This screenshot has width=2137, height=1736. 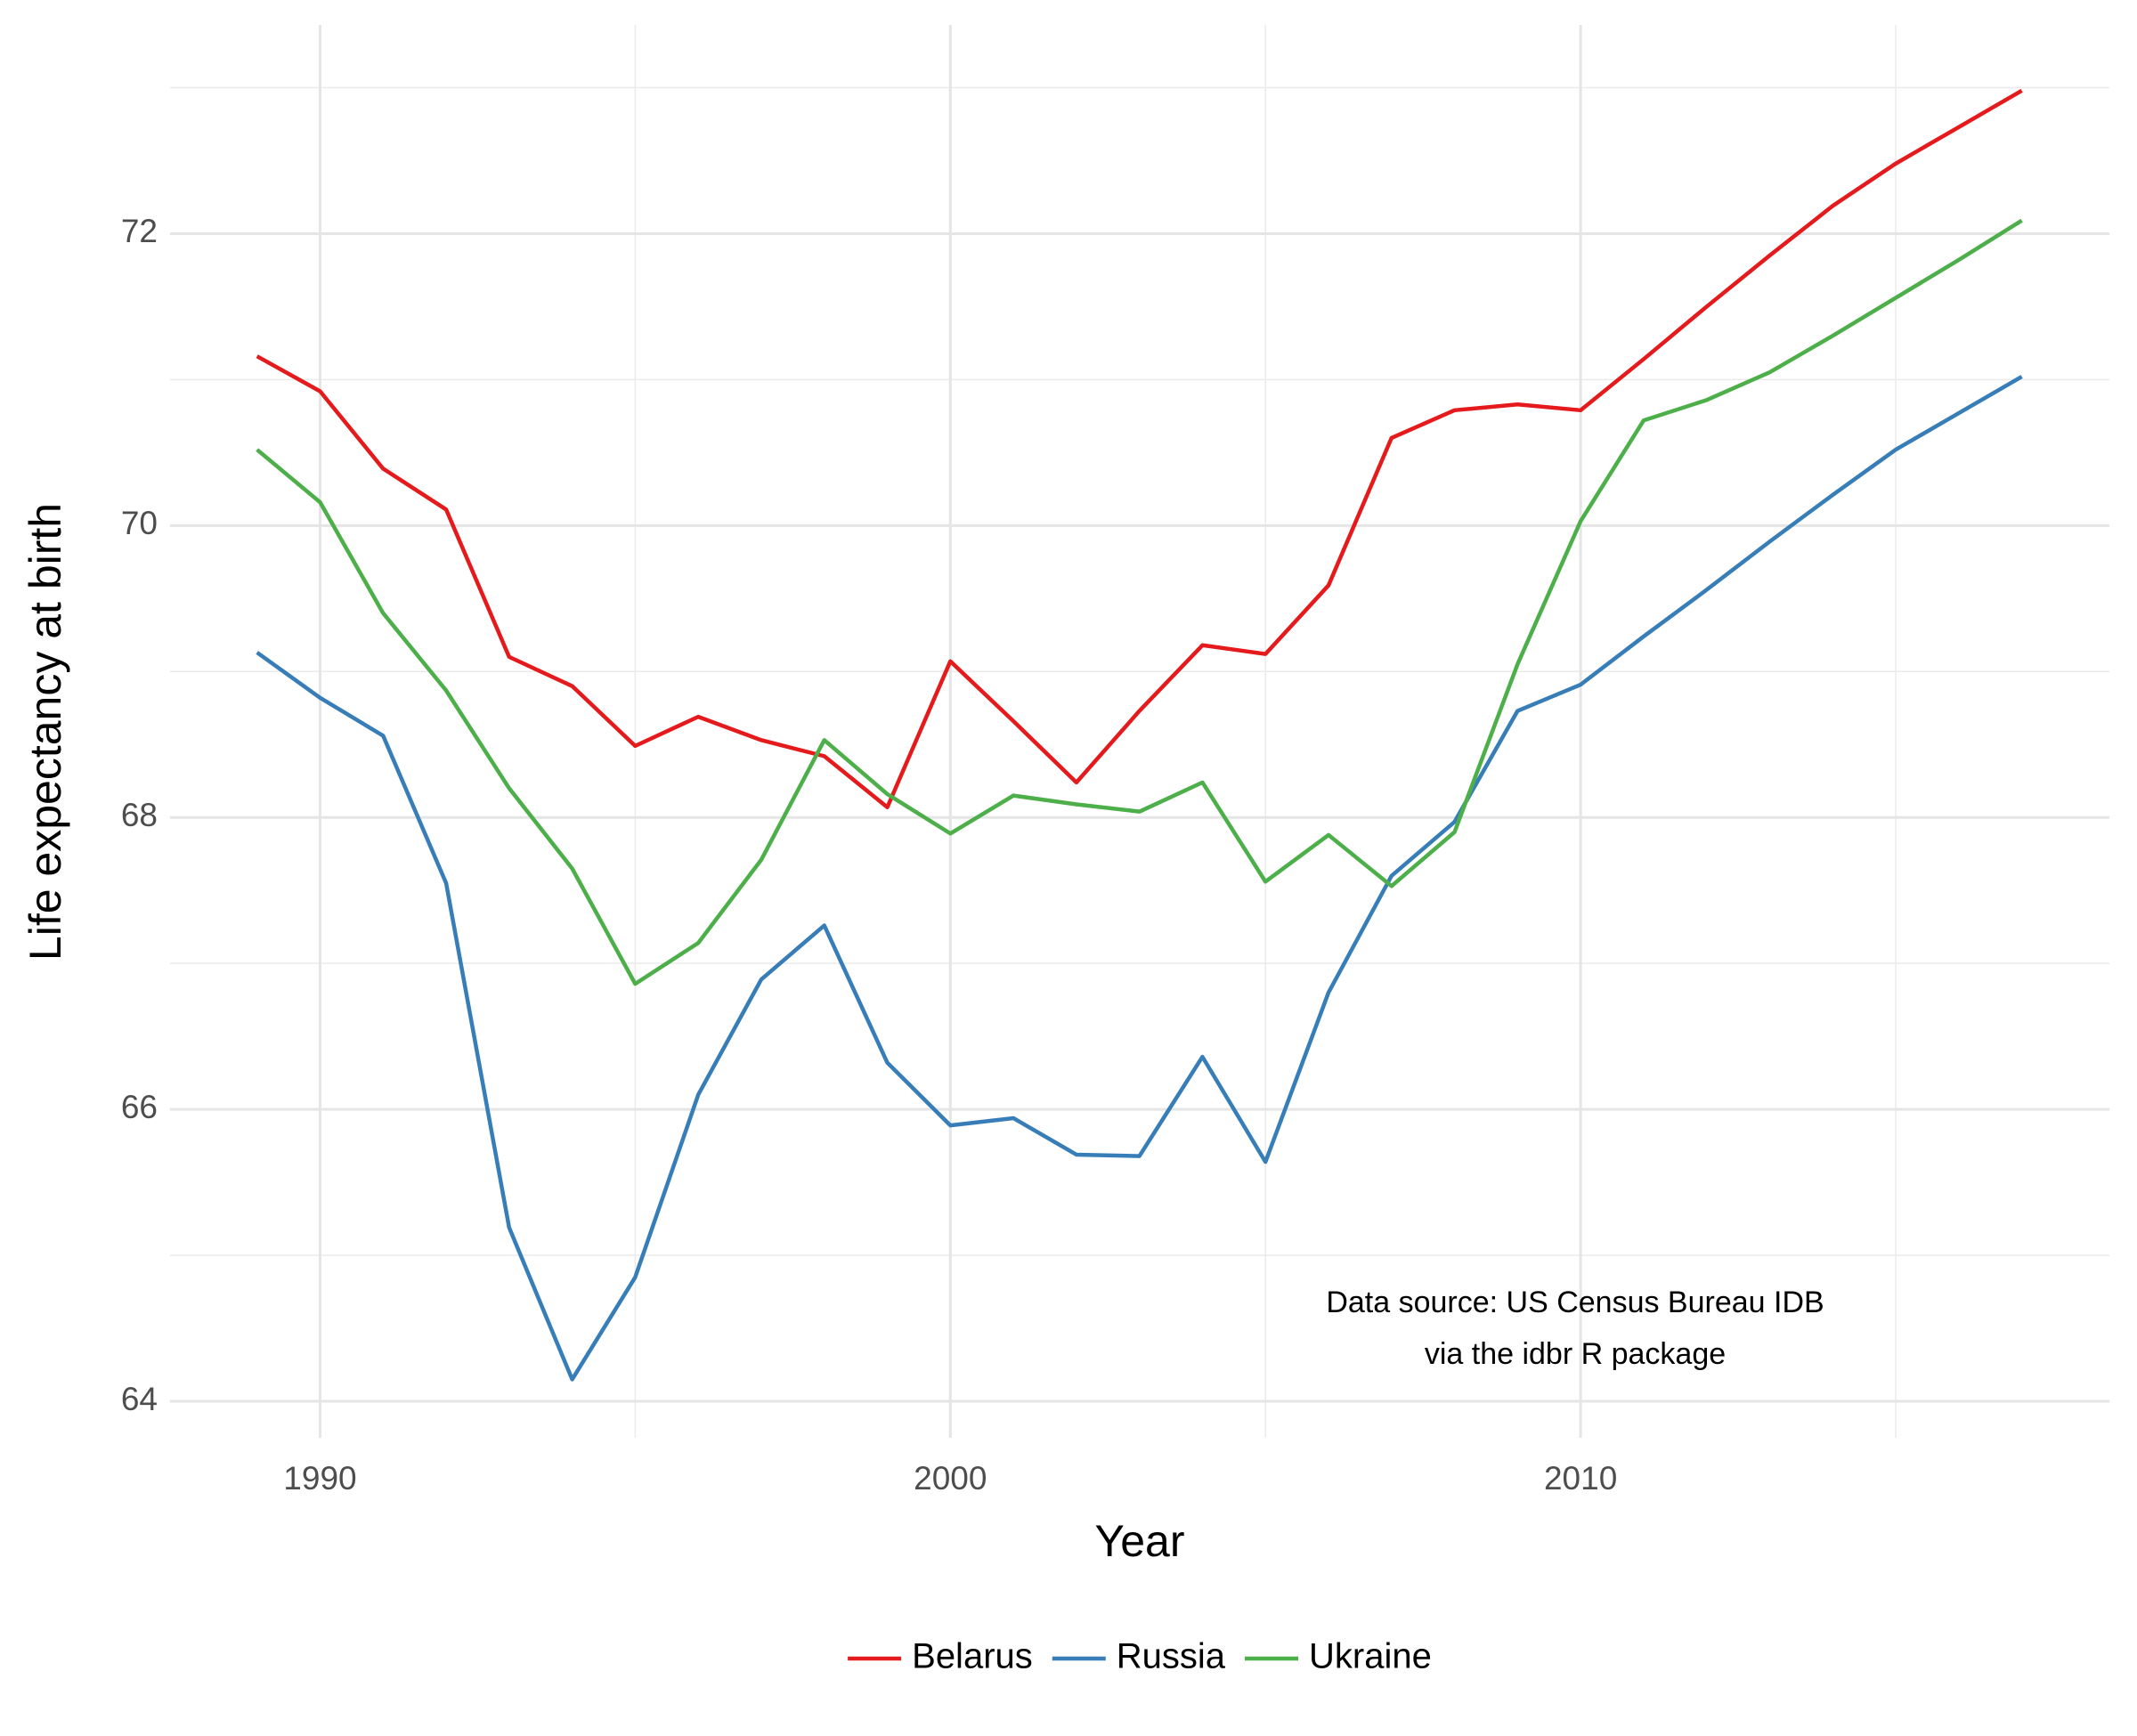 What do you see at coordinates (45, 732) in the screenshot?
I see `y-axis-title: Life expectancy at birth` at bounding box center [45, 732].